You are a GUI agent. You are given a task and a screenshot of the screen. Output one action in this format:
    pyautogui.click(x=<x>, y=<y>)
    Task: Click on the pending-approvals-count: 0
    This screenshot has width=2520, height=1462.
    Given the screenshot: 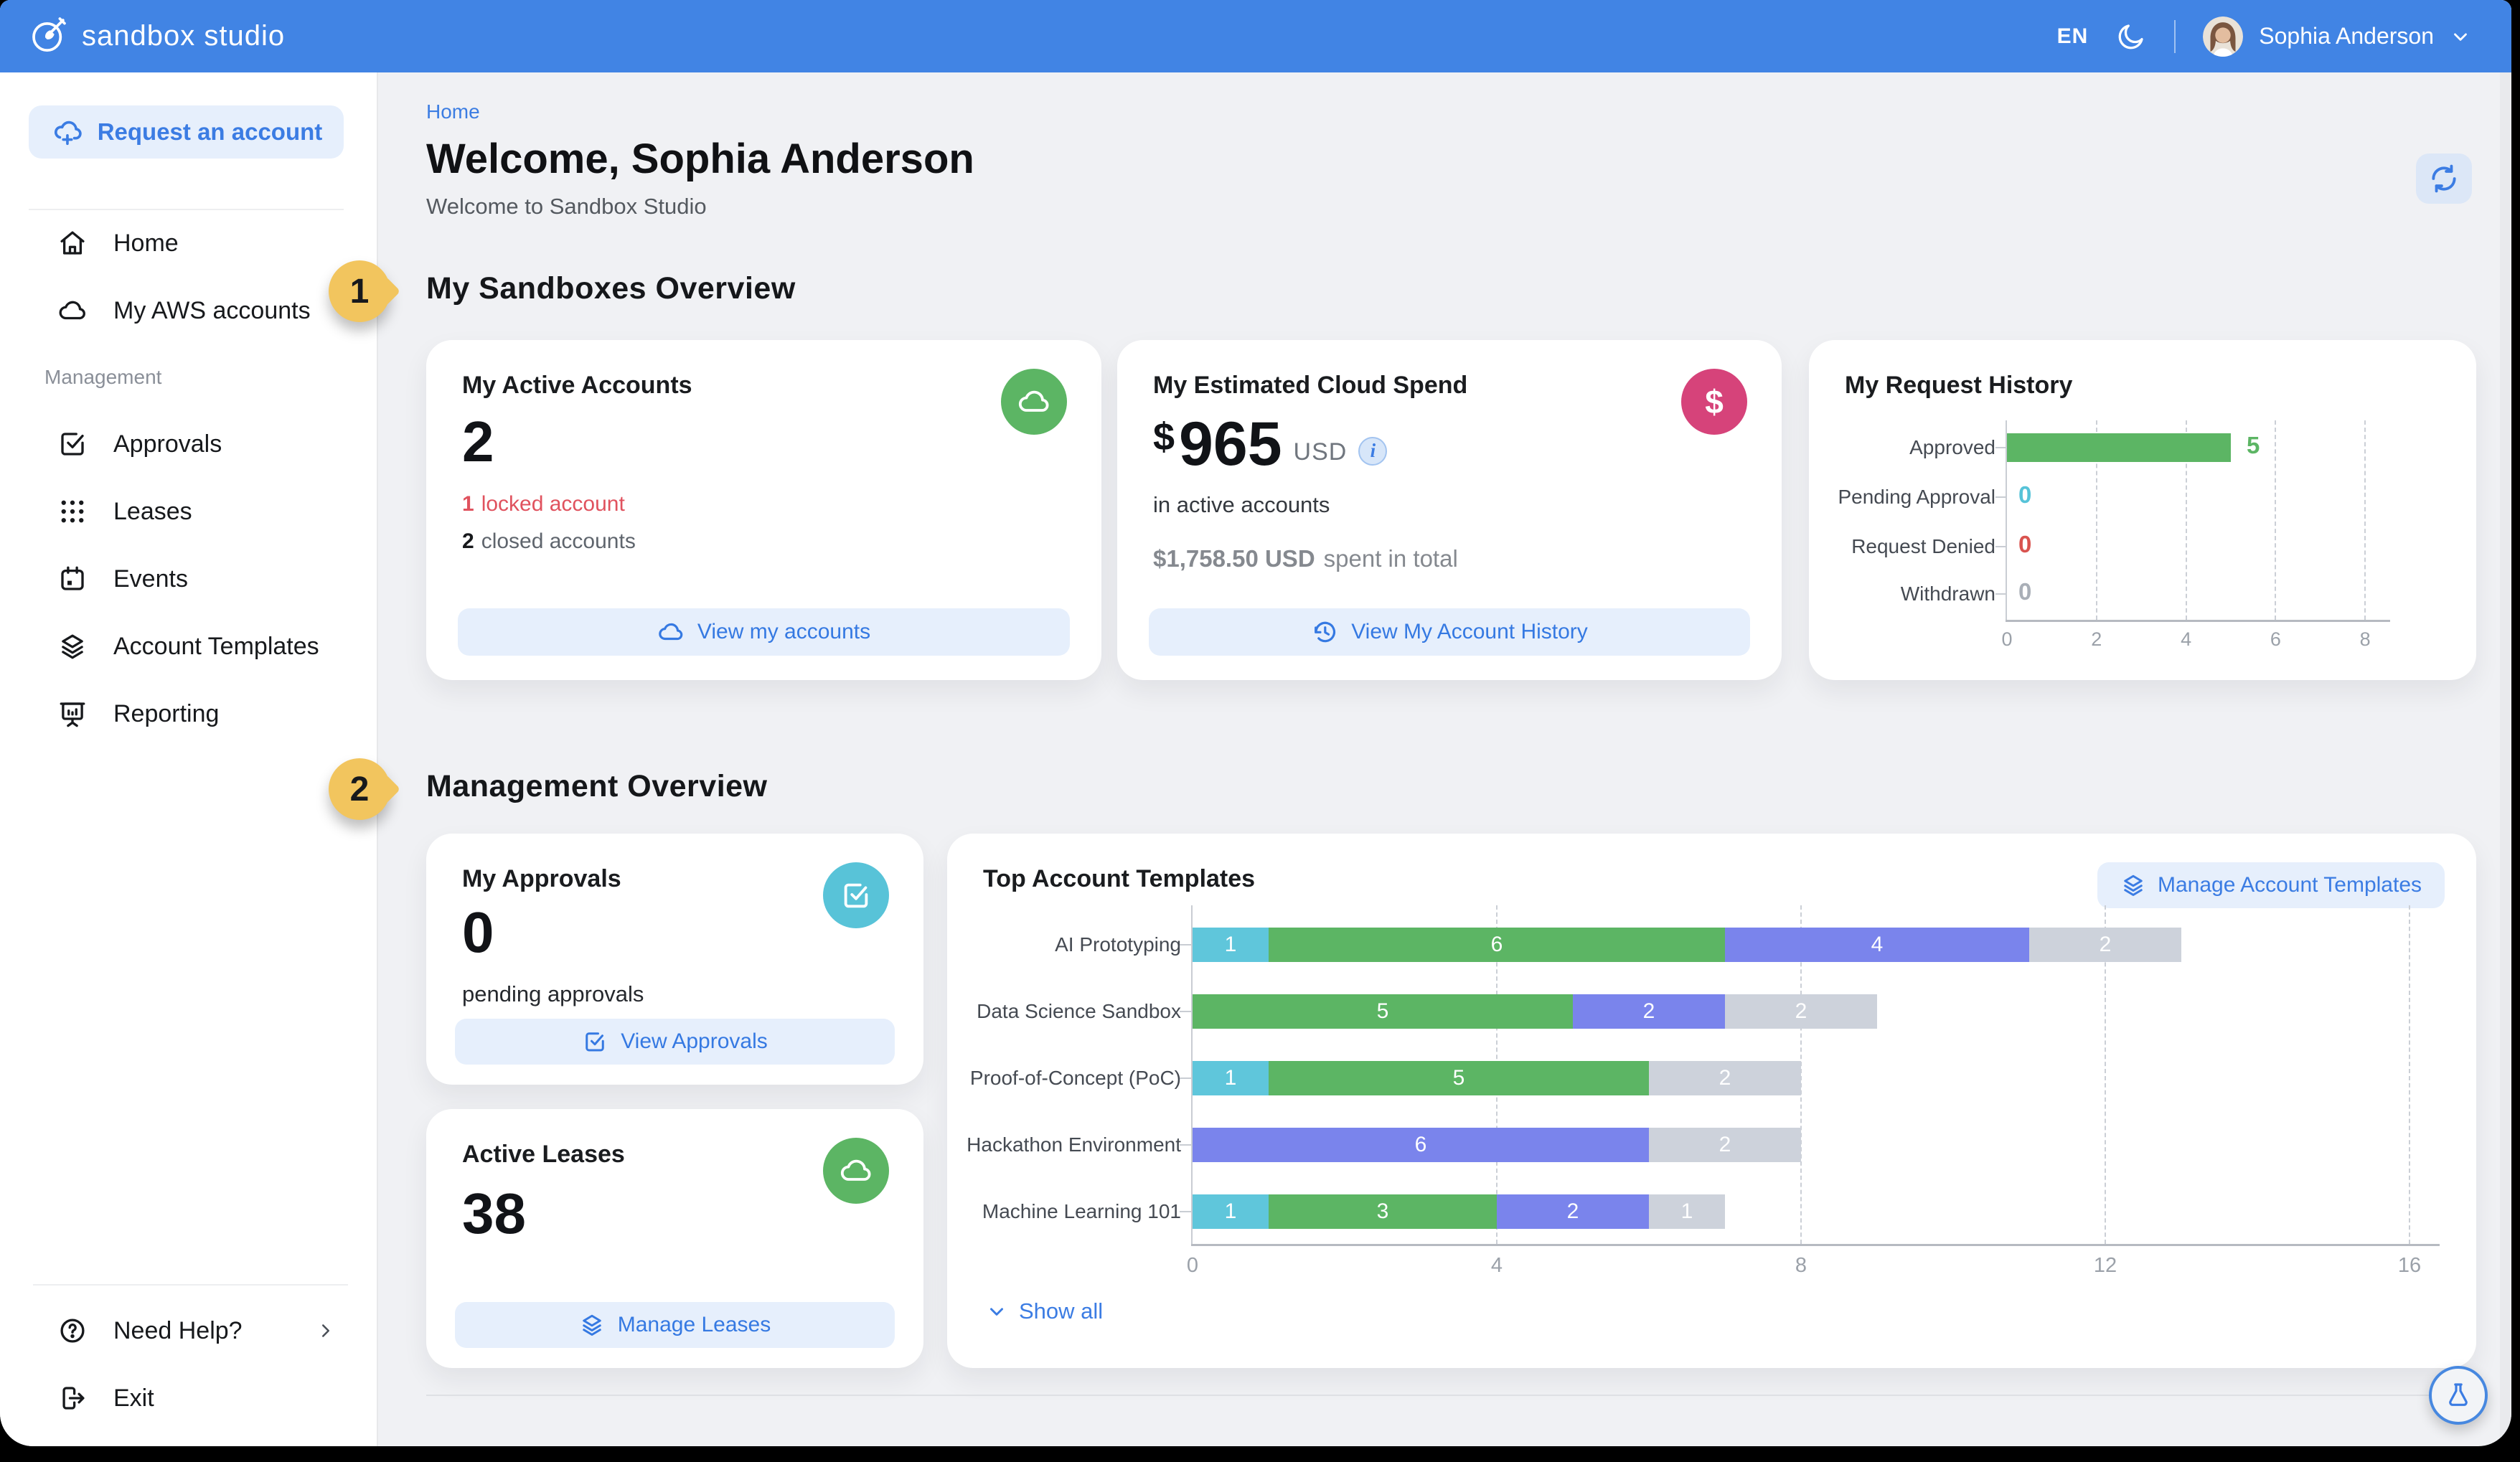 What is the action you would take?
    pyautogui.click(x=478, y=932)
    